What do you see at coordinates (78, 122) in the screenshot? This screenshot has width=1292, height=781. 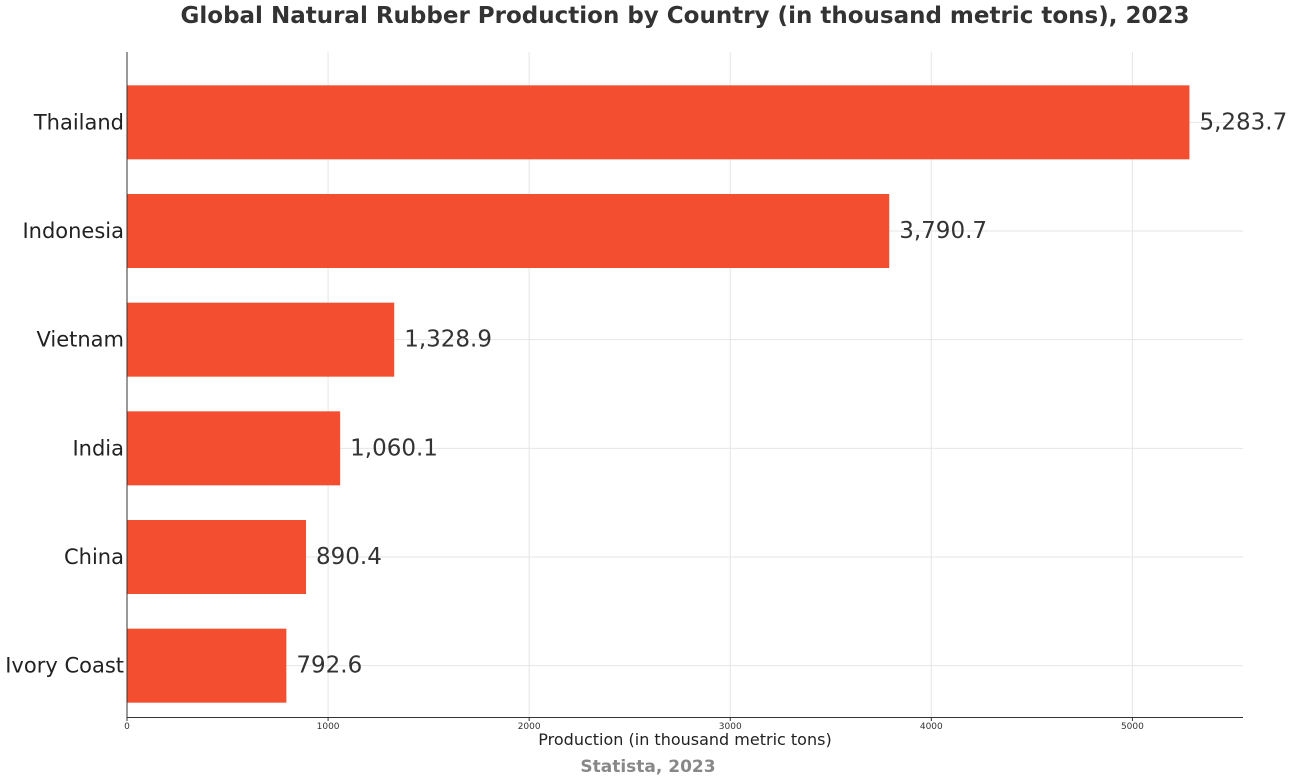 I see `category-label: Thailand` at bounding box center [78, 122].